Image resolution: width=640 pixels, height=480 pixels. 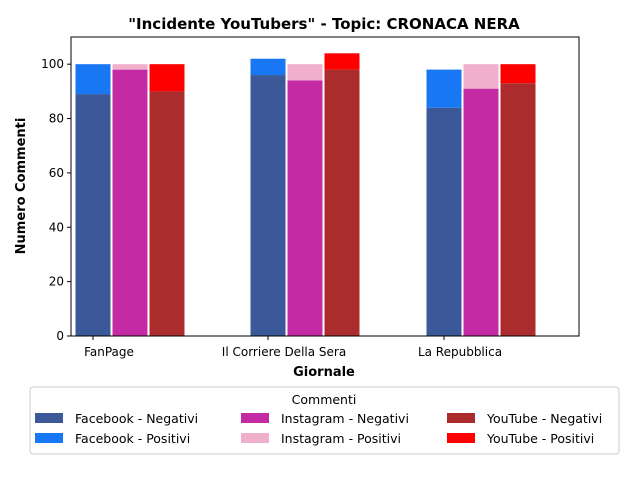 What do you see at coordinates (136, 418) in the screenshot?
I see `legend-label: Facebook - Negativi` at bounding box center [136, 418].